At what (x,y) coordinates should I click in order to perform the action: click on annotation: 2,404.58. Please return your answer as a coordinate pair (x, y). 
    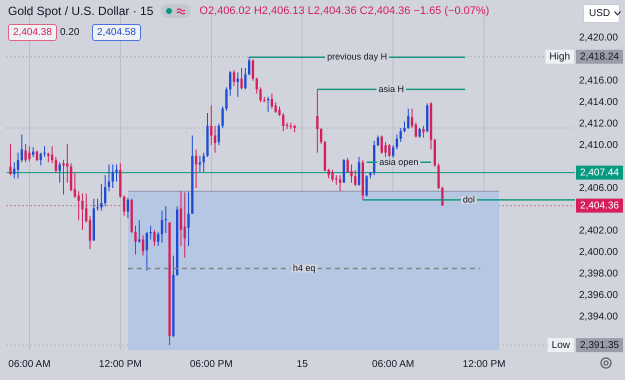
    Looking at the image, I should click on (116, 32).